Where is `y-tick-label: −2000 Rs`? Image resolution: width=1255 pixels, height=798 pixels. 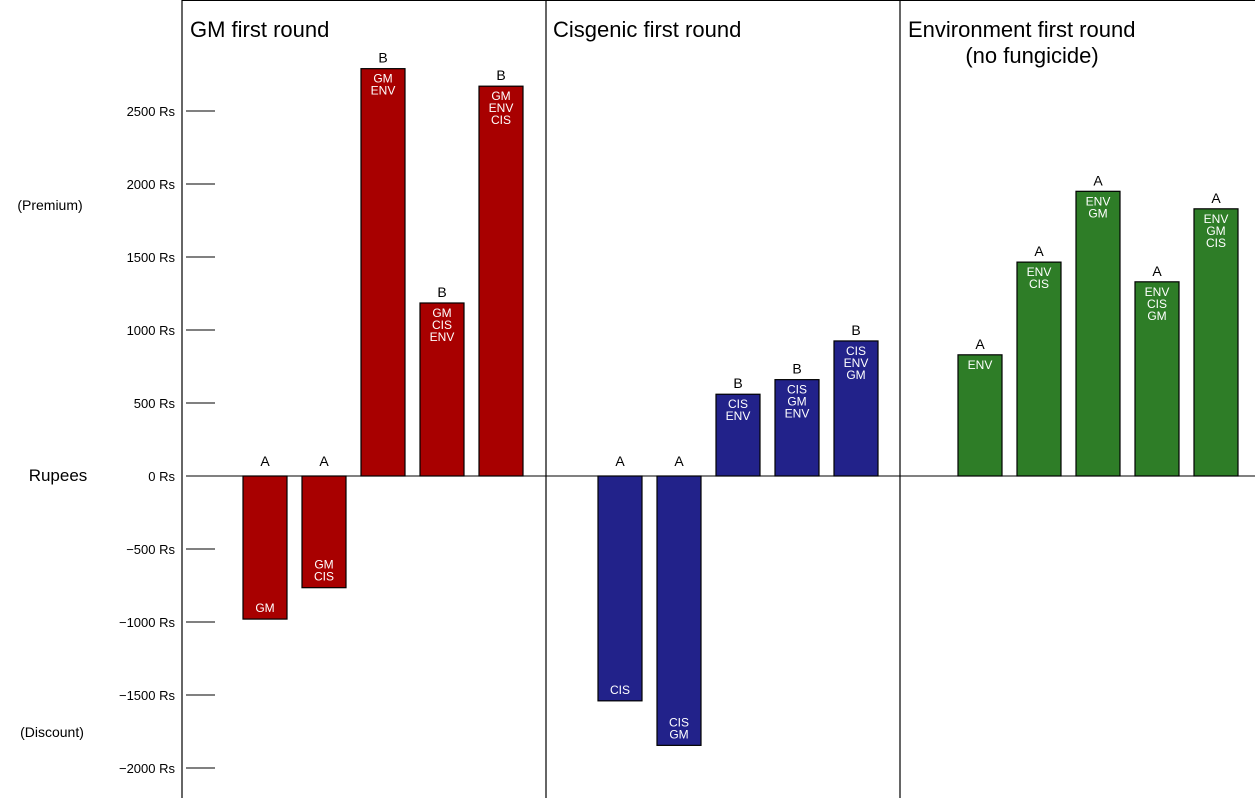 y-tick-label: −2000 Rs is located at coordinates (147, 768).